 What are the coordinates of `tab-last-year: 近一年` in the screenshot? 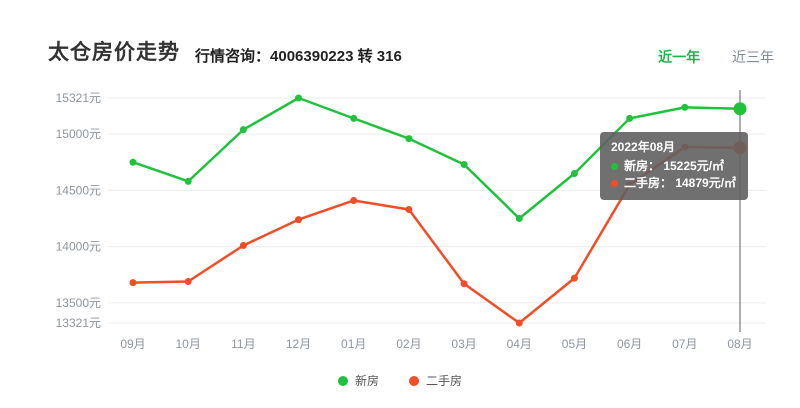 It's located at (679, 57).